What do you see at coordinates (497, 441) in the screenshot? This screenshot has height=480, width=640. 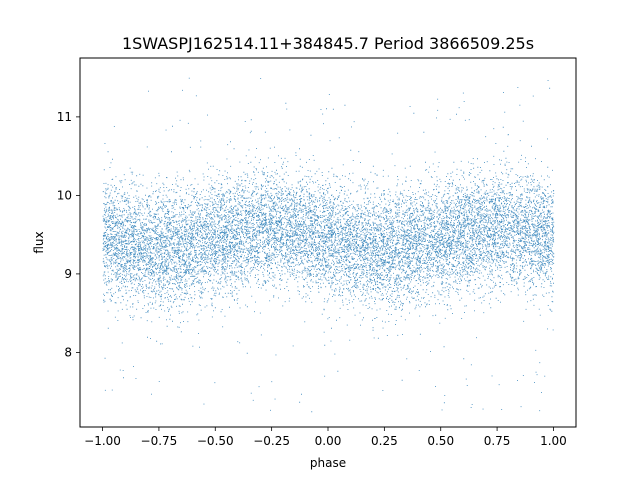 I see `x-tick-label: 0.75` at bounding box center [497, 441].